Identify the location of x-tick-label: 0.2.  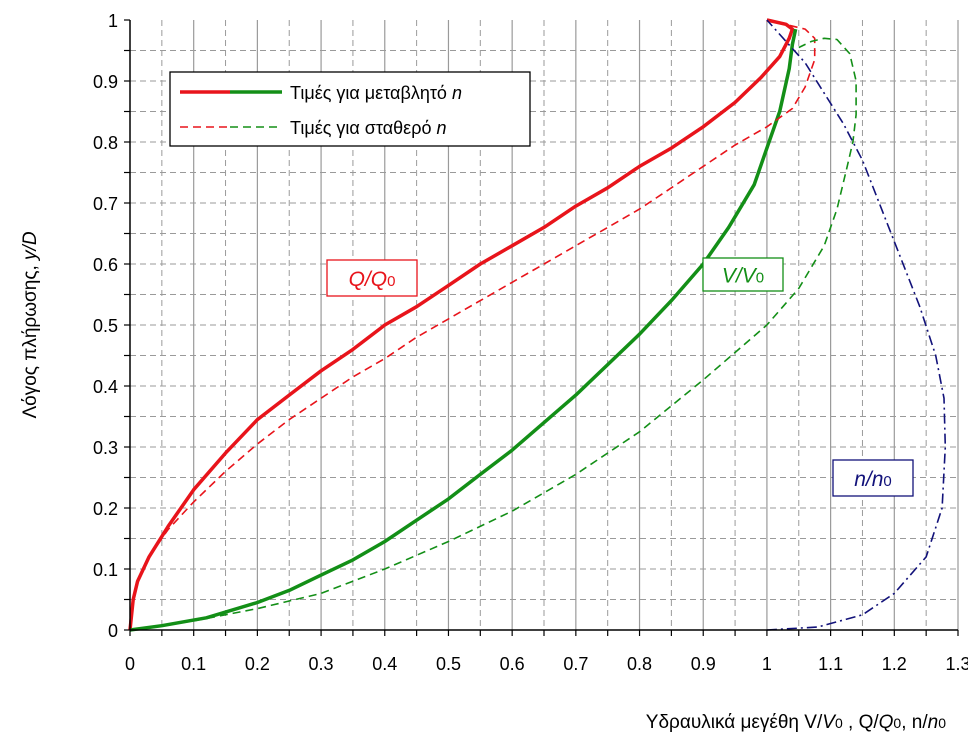
(257, 664).